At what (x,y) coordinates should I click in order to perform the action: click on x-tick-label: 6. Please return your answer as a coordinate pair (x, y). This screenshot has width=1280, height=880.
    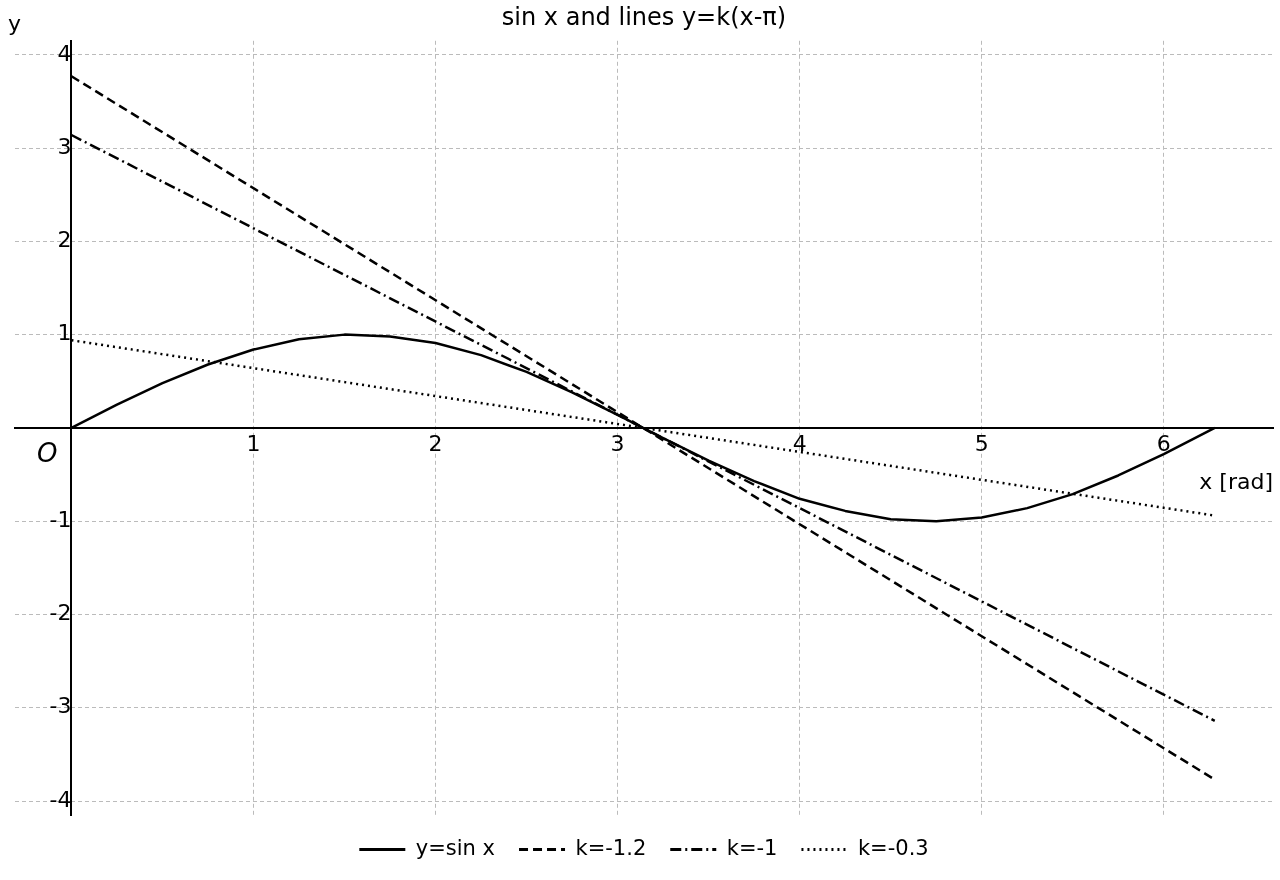
    Looking at the image, I should click on (1163, 443).